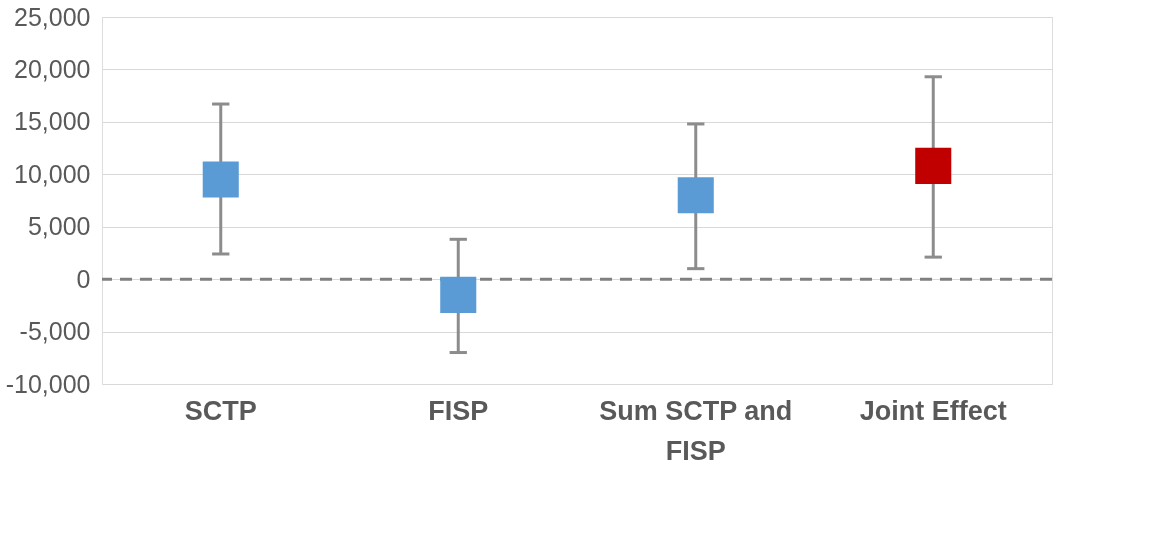 The width and height of the screenshot is (1157, 547). I want to click on y-tick-label: 25,000, so click(52, 16).